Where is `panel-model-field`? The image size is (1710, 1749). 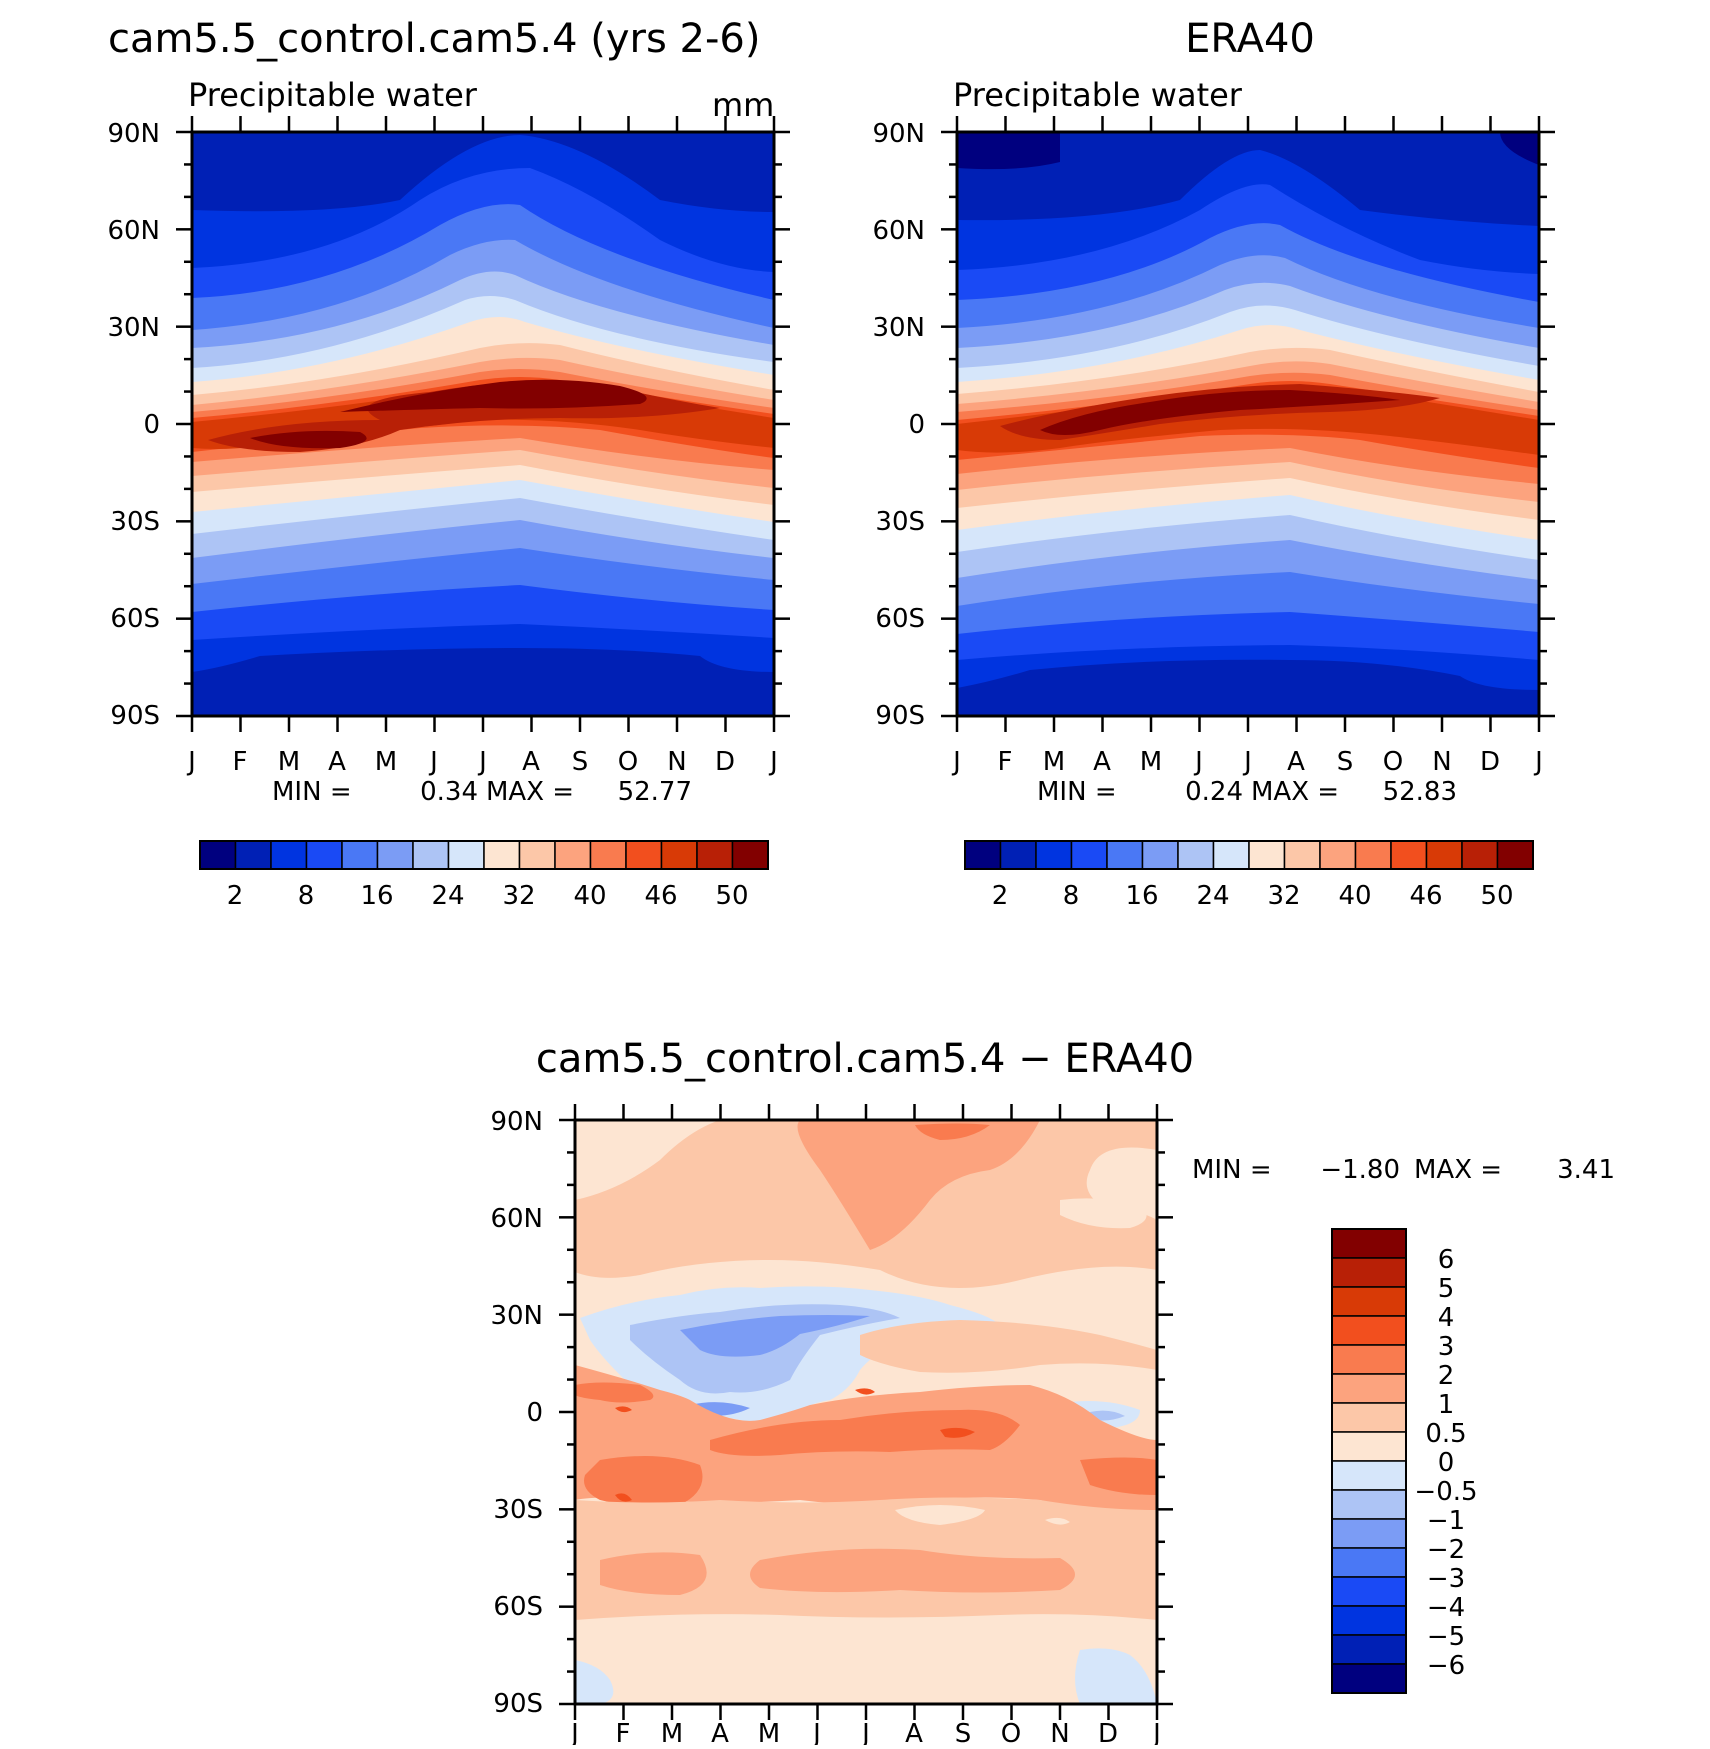 panel-model-field is located at coordinates (483, 424).